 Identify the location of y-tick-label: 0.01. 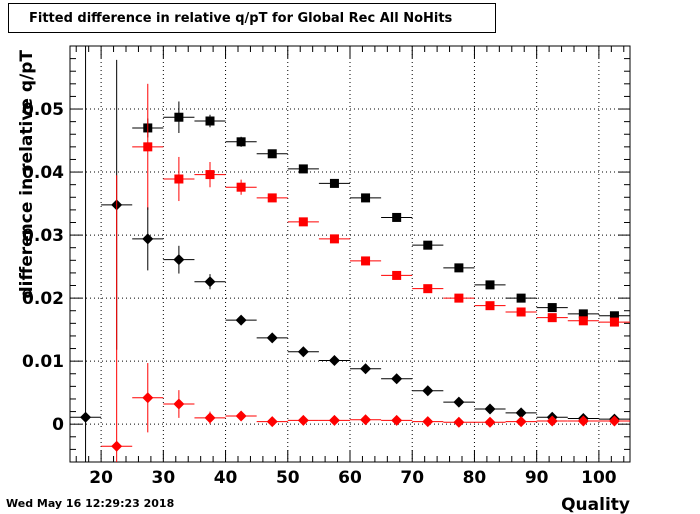
(43, 362).